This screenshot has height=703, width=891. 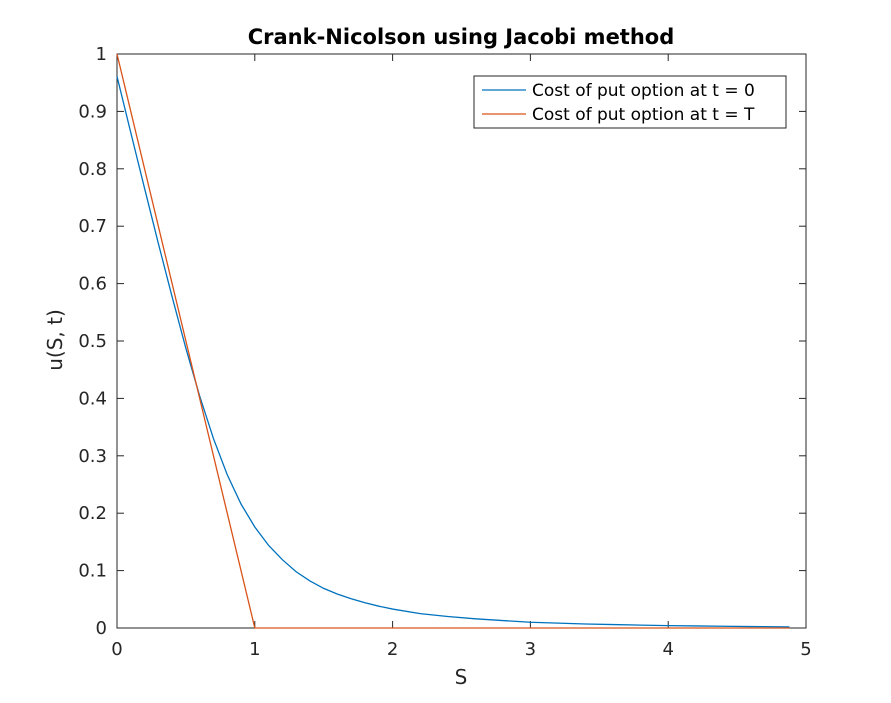 What do you see at coordinates (254, 649) in the screenshot?
I see `x-tick-label: 1` at bounding box center [254, 649].